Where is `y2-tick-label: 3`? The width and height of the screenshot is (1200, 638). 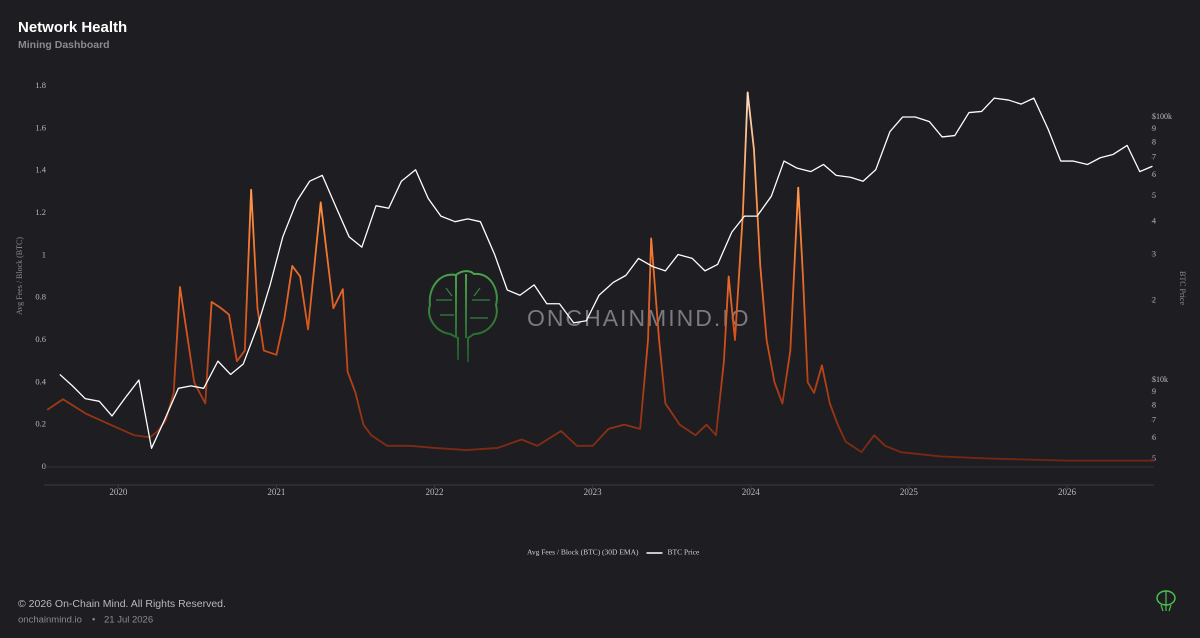 y2-tick-label: 3 is located at coordinates (1154, 253).